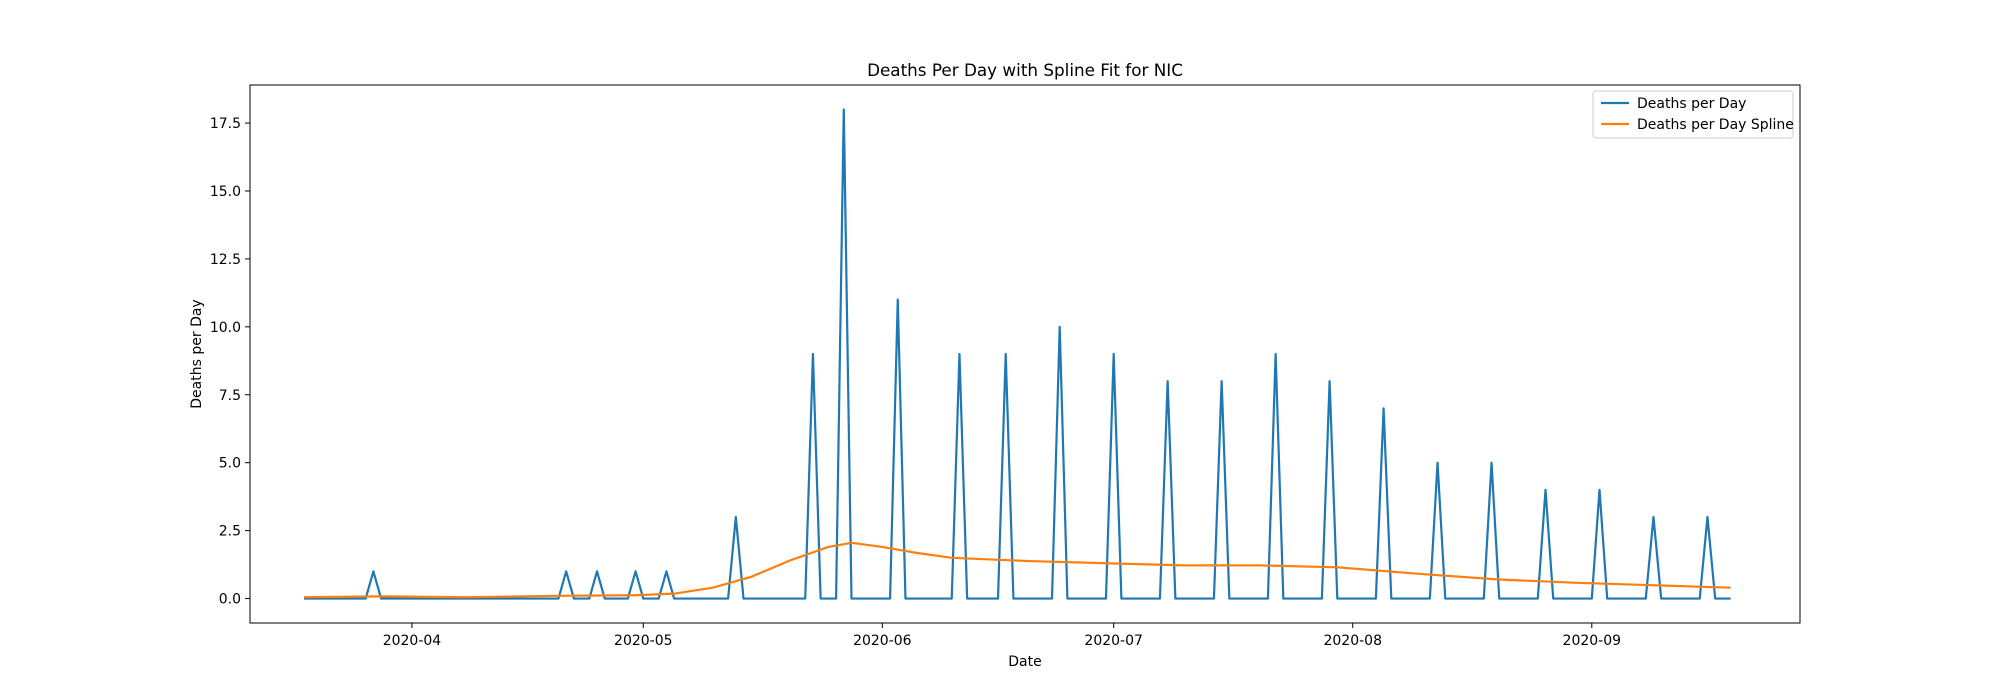 The image size is (2000, 700). What do you see at coordinates (412, 641) in the screenshot?
I see `x-tick-label: 2020-04` at bounding box center [412, 641].